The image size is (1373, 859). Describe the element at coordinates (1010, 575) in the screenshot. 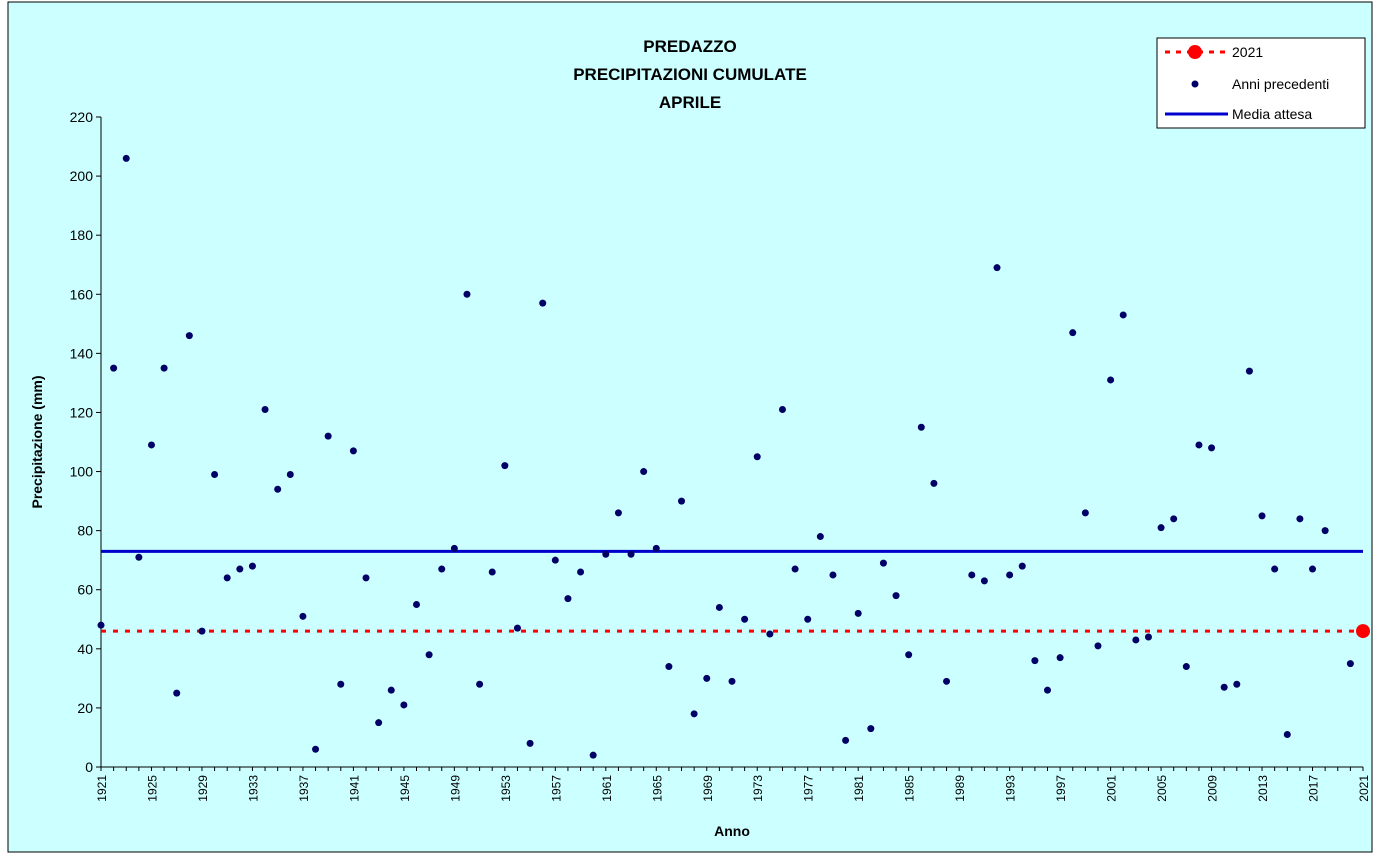

I see `data-point-1993` at that location.